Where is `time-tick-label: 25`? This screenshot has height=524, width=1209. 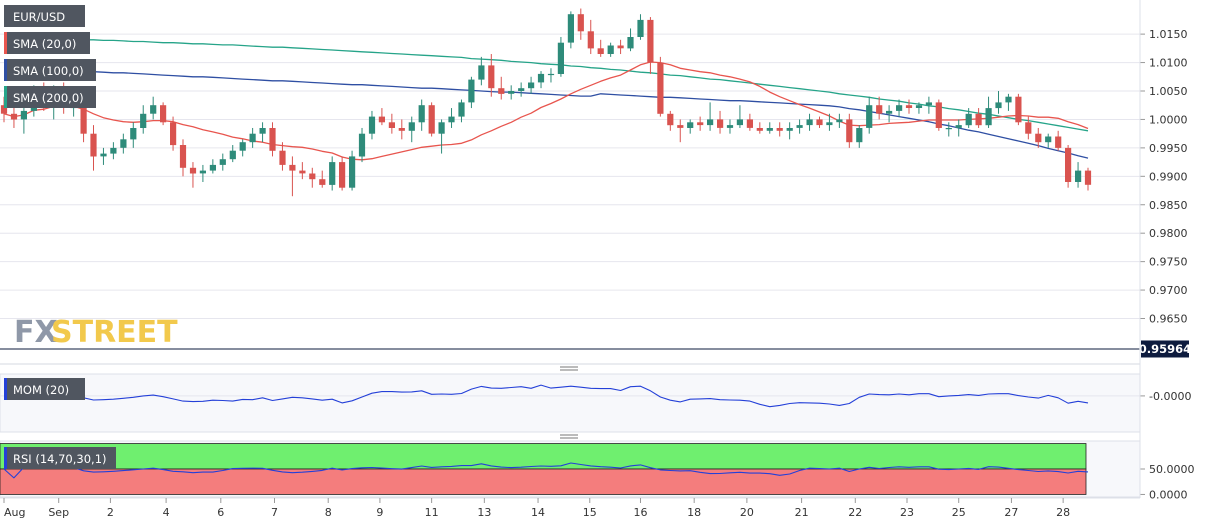 time-tick-label: 25 is located at coordinates (959, 512).